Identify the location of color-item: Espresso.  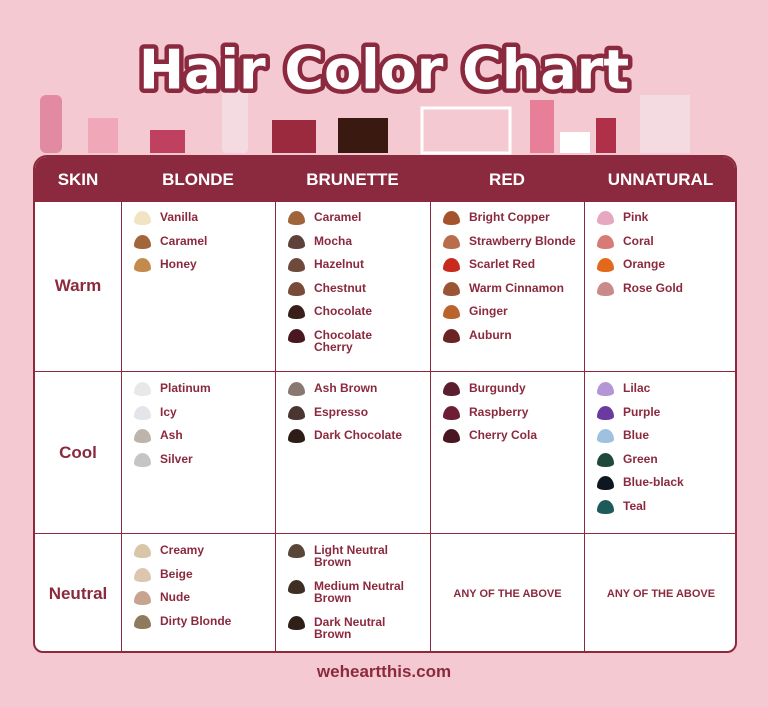
(359, 413).